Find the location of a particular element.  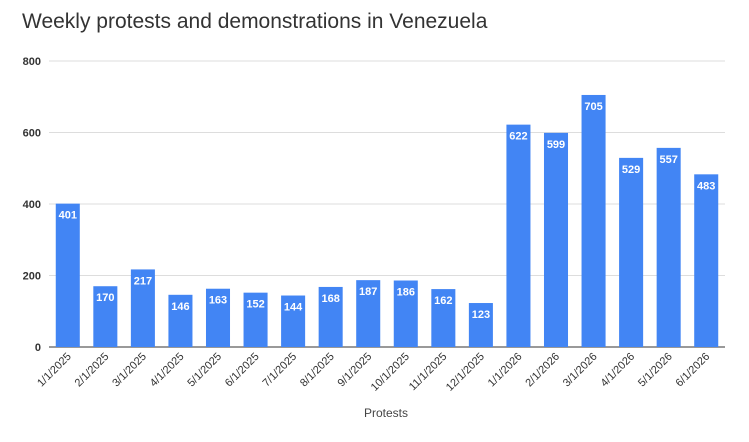

x-tick-label: 1/1/2025 is located at coordinates (54, 370).